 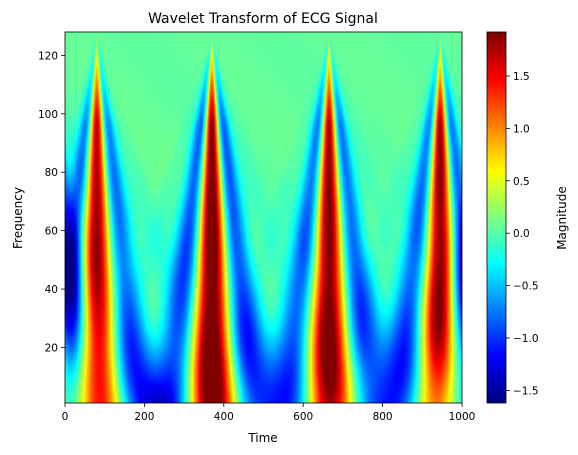 What do you see at coordinates (526, 287) in the screenshot?
I see `colorbar-tick-label: −0.5` at bounding box center [526, 287].